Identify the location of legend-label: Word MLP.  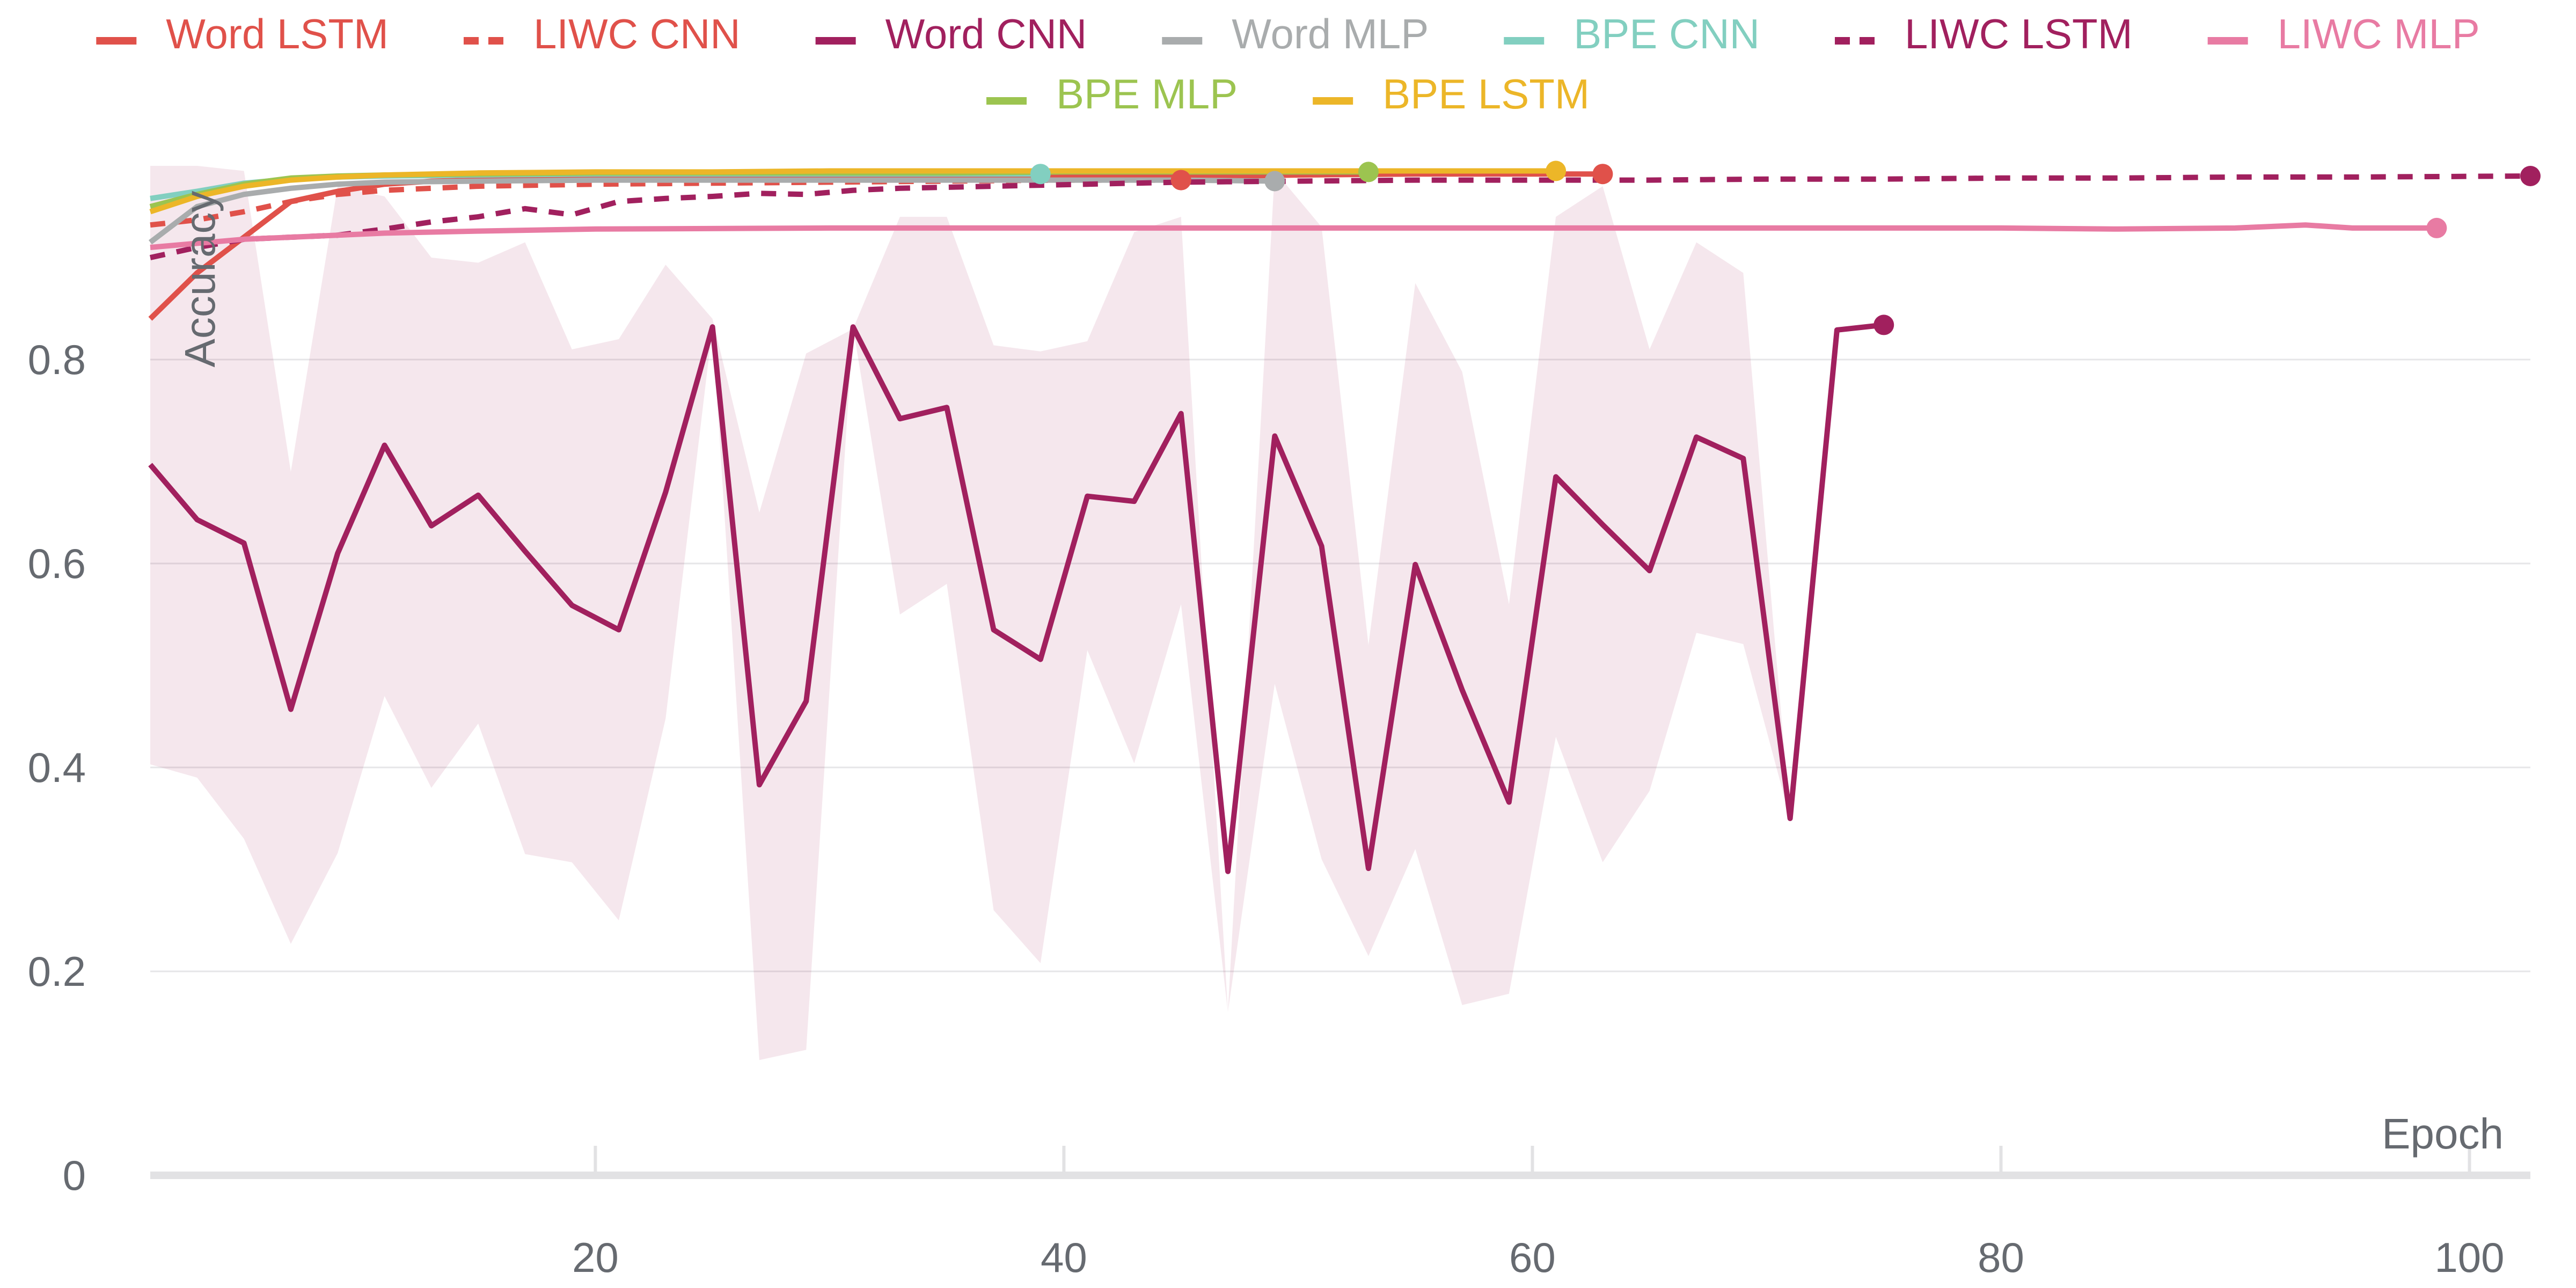
(1330, 33).